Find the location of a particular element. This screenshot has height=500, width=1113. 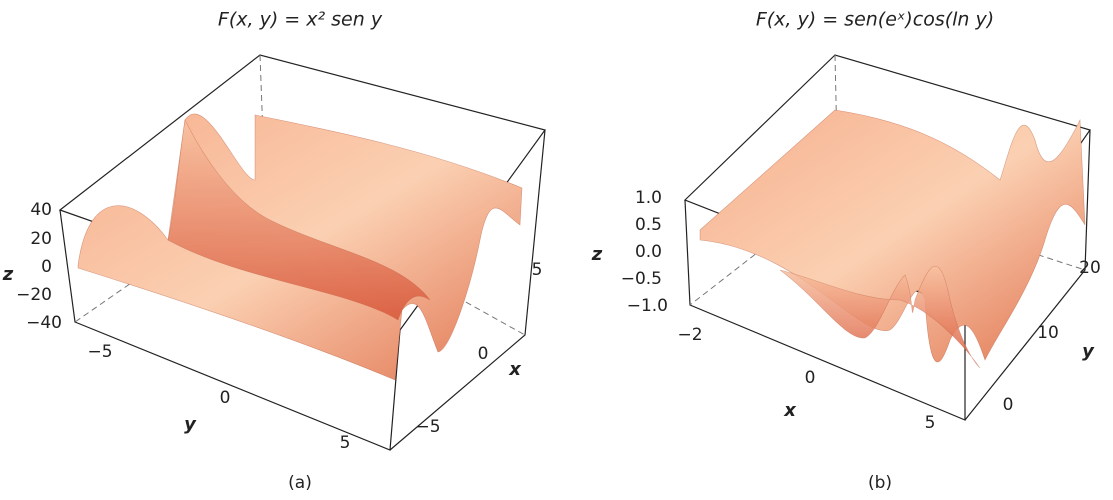

surface-dip is located at coordinates (880, 317).